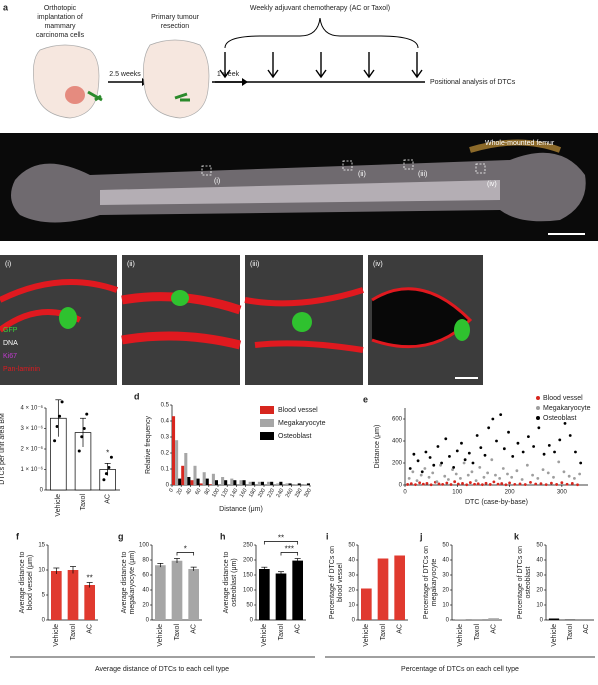 This screenshot has width=598, height=685. I want to click on step-text: resection, so click(175, 26).